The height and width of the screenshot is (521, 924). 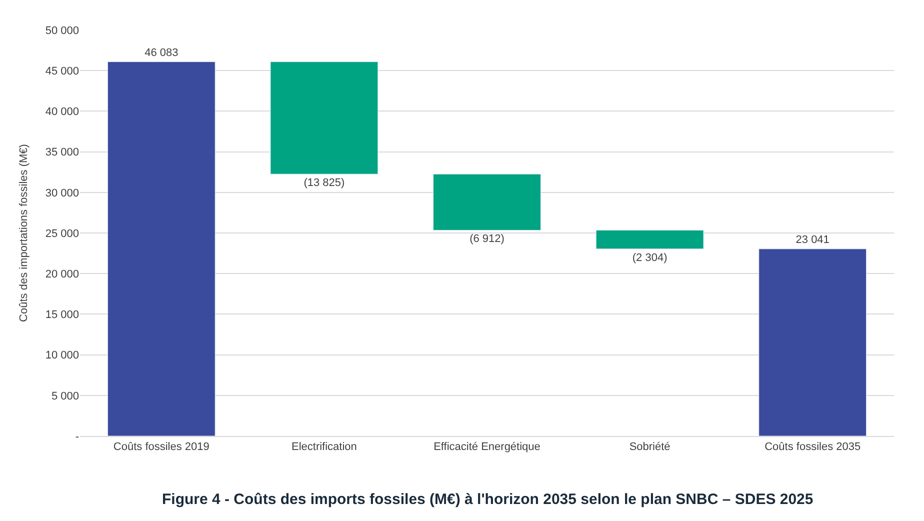 What do you see at coordinates (62, 234) in the screenshot?
I see `y-tick-label: 25 000` at bounding box center [62, 234].